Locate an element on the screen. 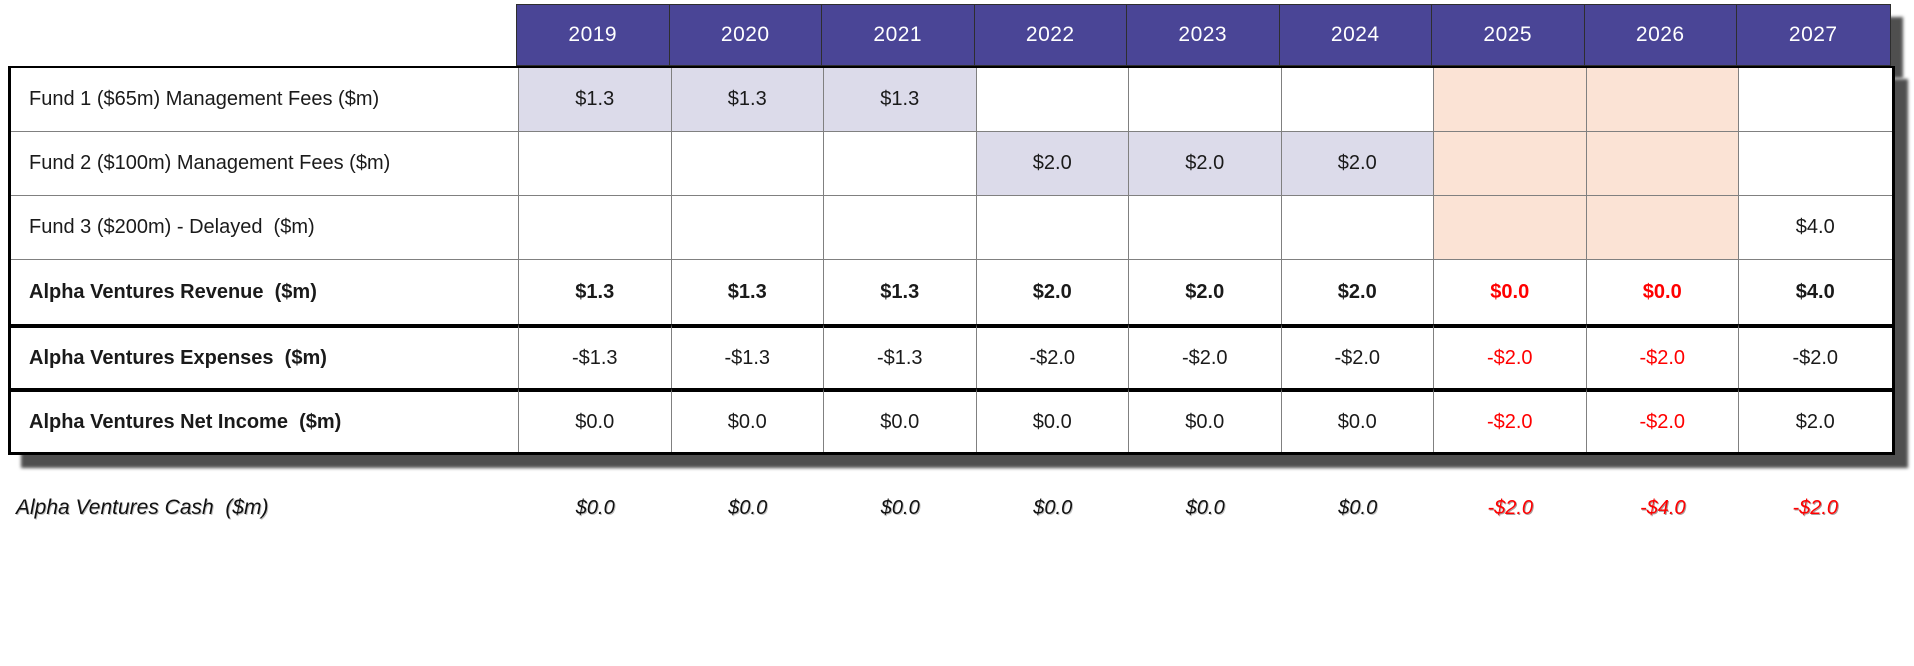  row-label: Fund 2 ($100m) Management Fees ($m) is located at coordinates (265, 164).